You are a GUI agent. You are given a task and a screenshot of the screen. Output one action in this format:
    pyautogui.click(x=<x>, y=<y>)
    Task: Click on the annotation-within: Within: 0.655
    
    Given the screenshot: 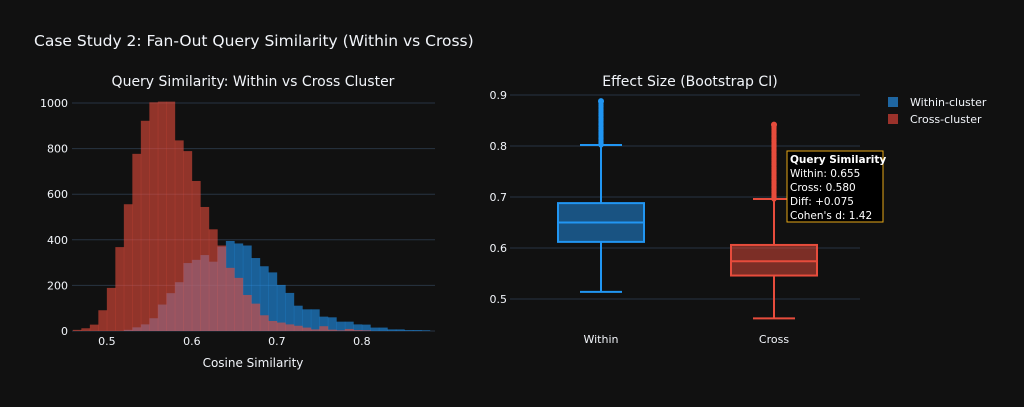 What is the action you would take?
    pyautogui.click(x=825, y=174)
    